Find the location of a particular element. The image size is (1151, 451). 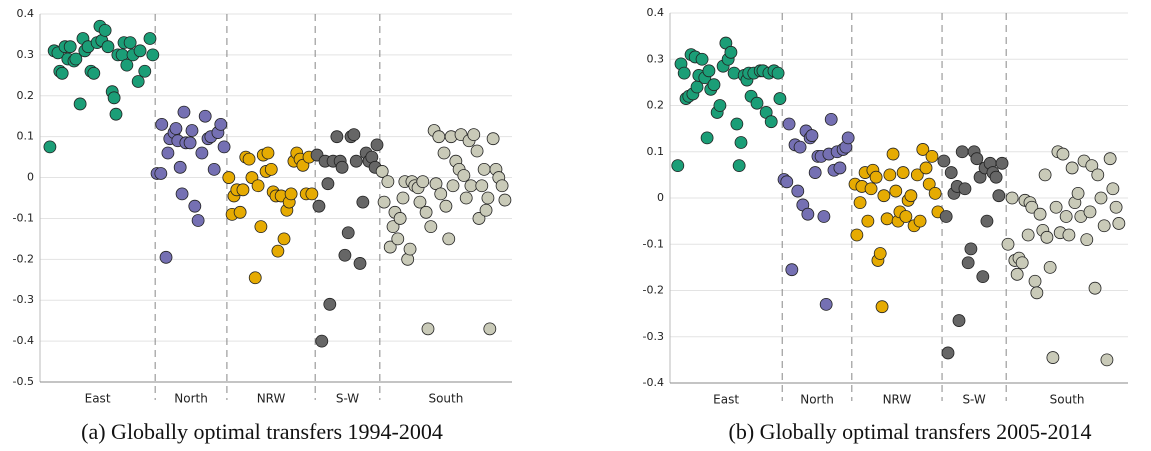

y-tick-label: 0.1 is located at coordinates (656, 151).